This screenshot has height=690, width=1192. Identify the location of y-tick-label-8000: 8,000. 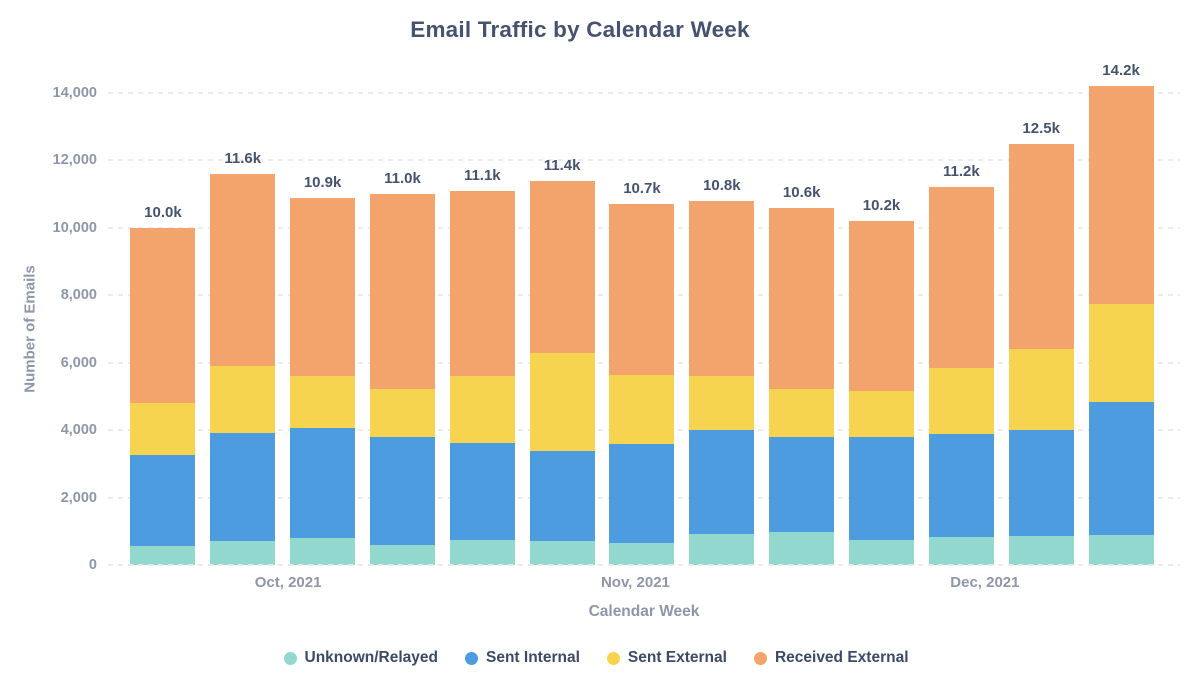
(78, 295).